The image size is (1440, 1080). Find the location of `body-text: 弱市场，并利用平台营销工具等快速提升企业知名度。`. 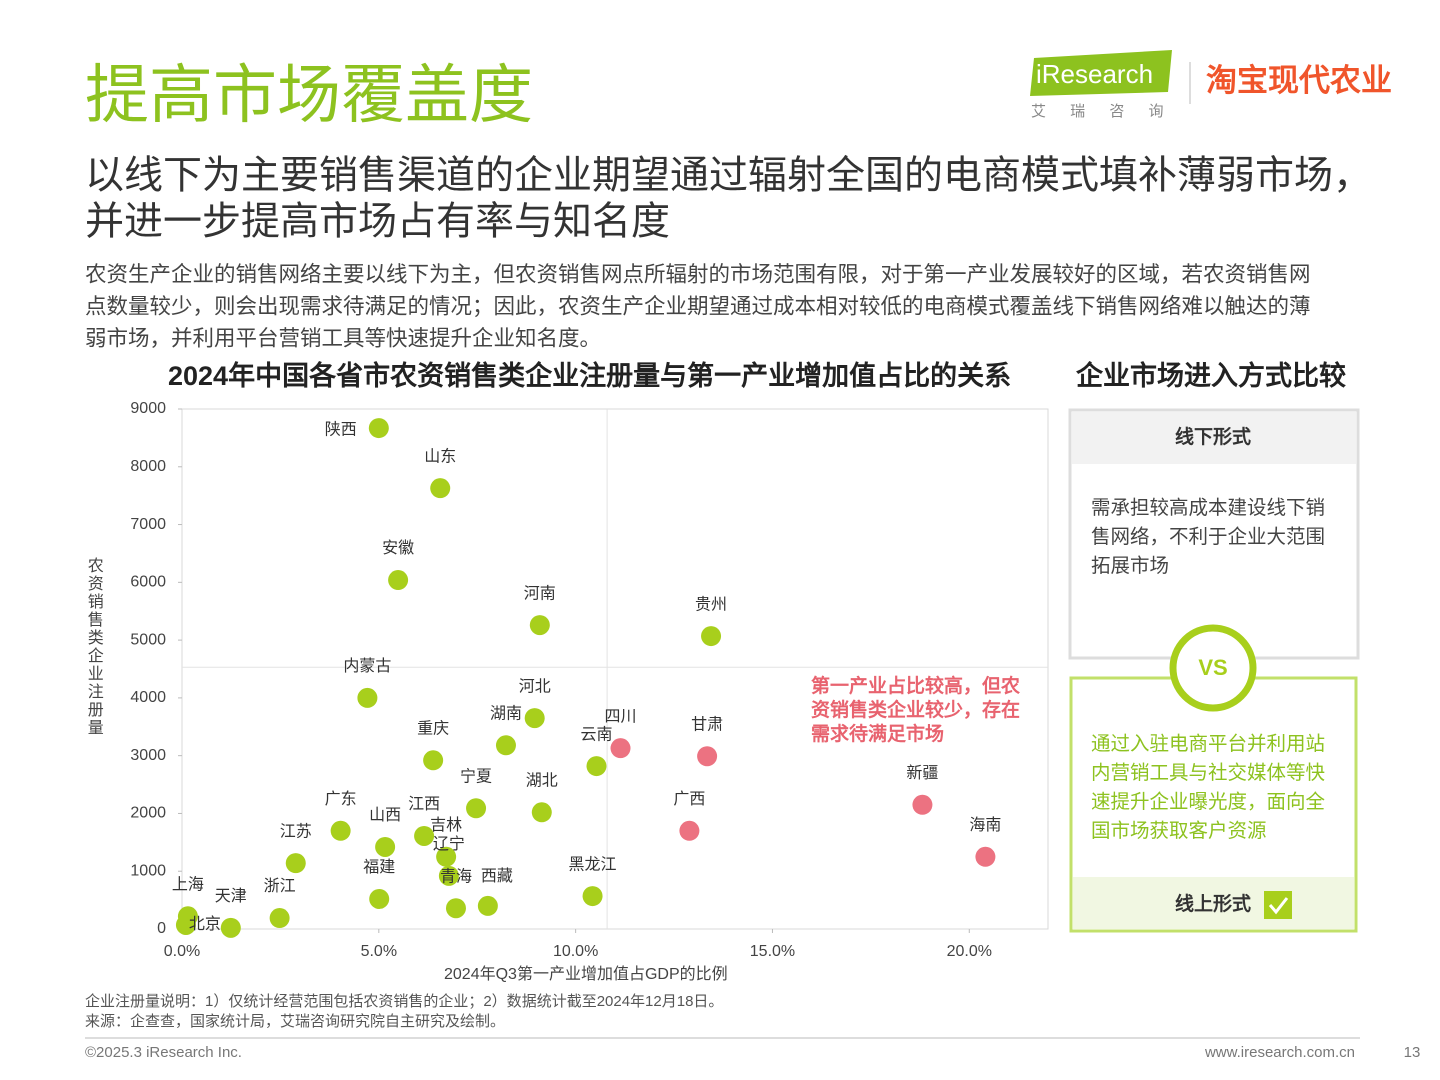

body-text: 弱市场，并利用平台营销工具等快速提升企业知名度。 is located at coordinates (343, 339).